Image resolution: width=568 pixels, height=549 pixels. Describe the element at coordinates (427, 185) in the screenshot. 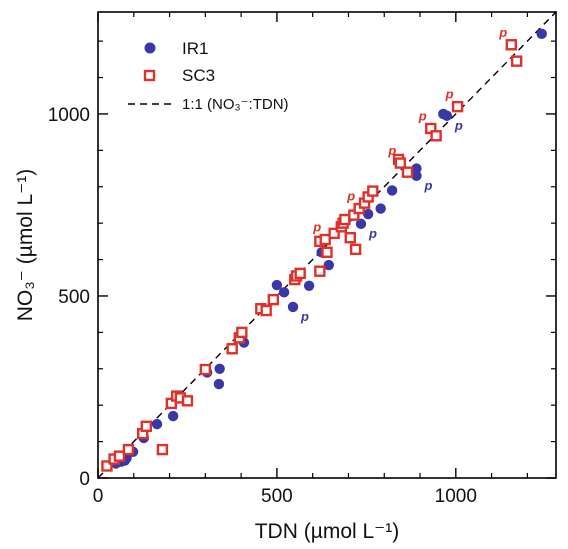

I see `point-annotation-ir1-23: p` at that location.